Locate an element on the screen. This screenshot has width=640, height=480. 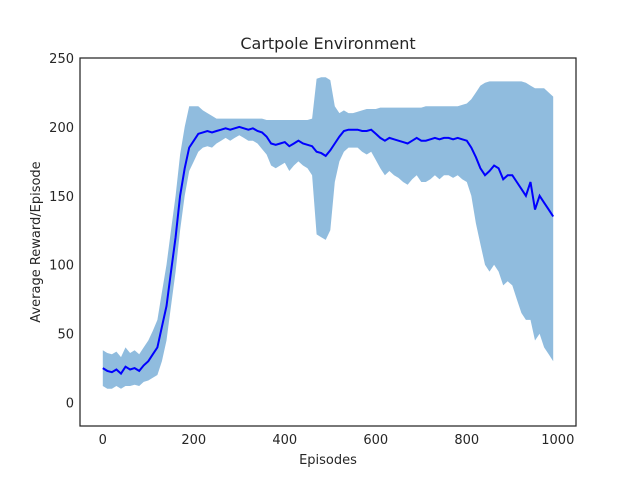
y-tick-label: 100 is located at coordinates (61, 266).